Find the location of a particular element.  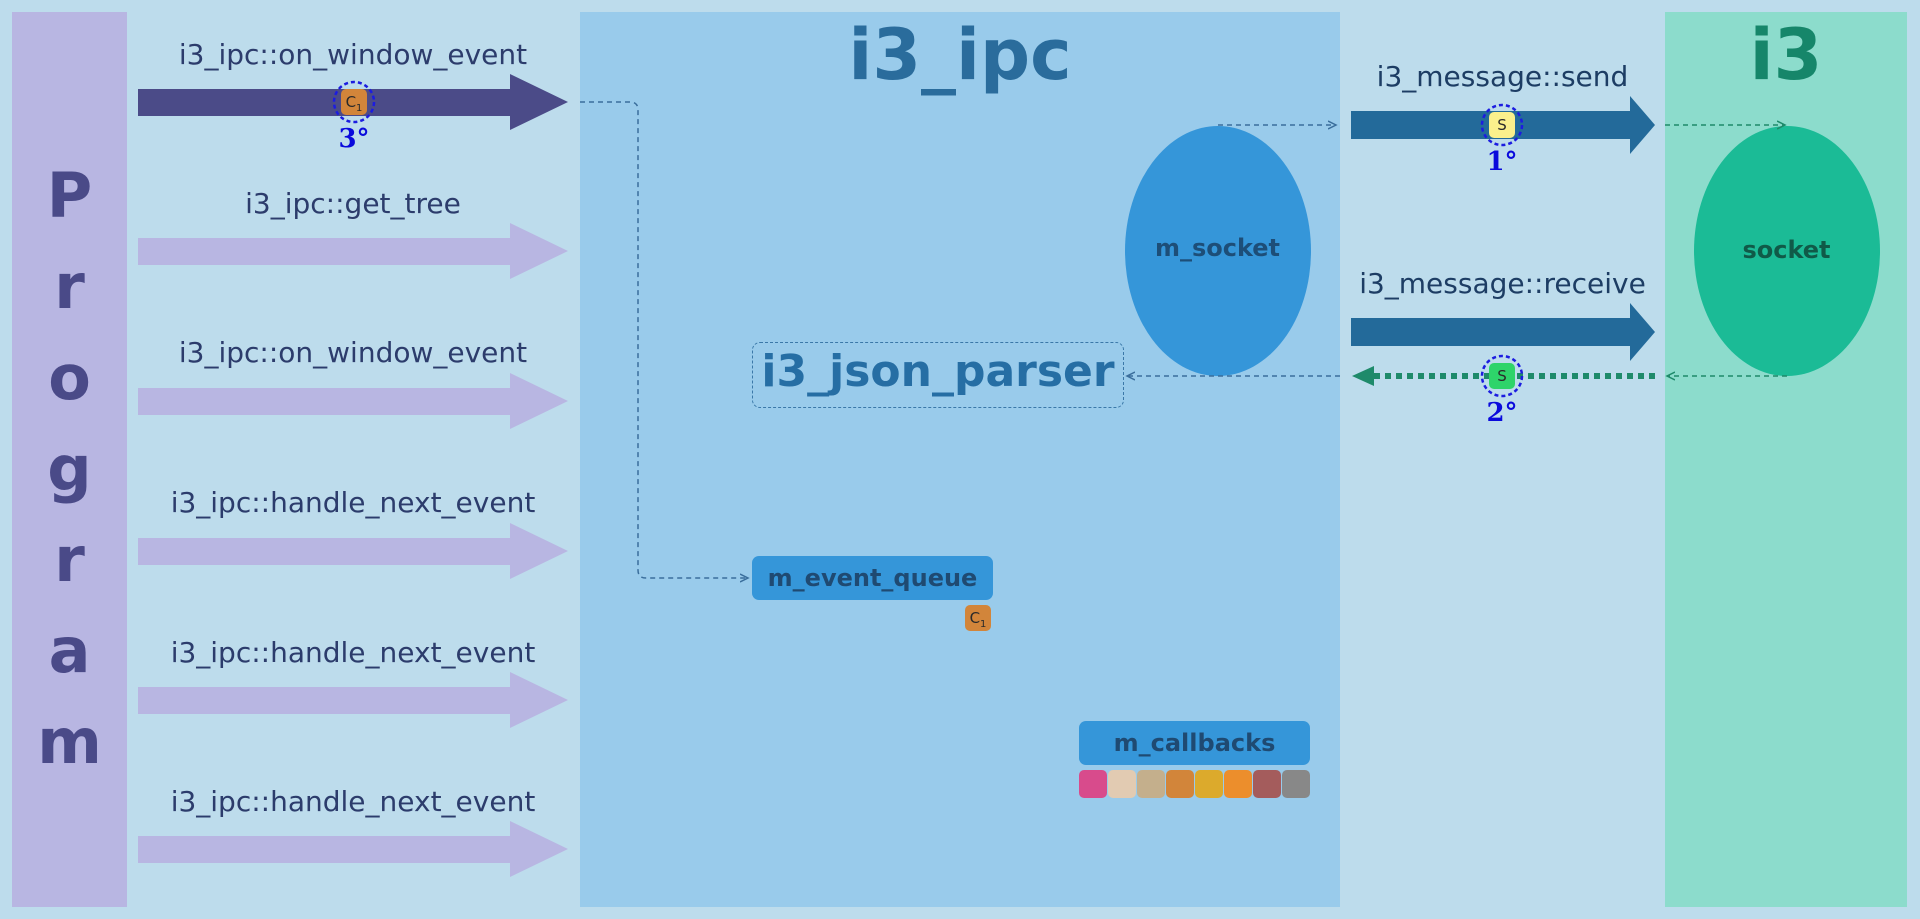

program-letter: o is located at coordinates (69, 377).